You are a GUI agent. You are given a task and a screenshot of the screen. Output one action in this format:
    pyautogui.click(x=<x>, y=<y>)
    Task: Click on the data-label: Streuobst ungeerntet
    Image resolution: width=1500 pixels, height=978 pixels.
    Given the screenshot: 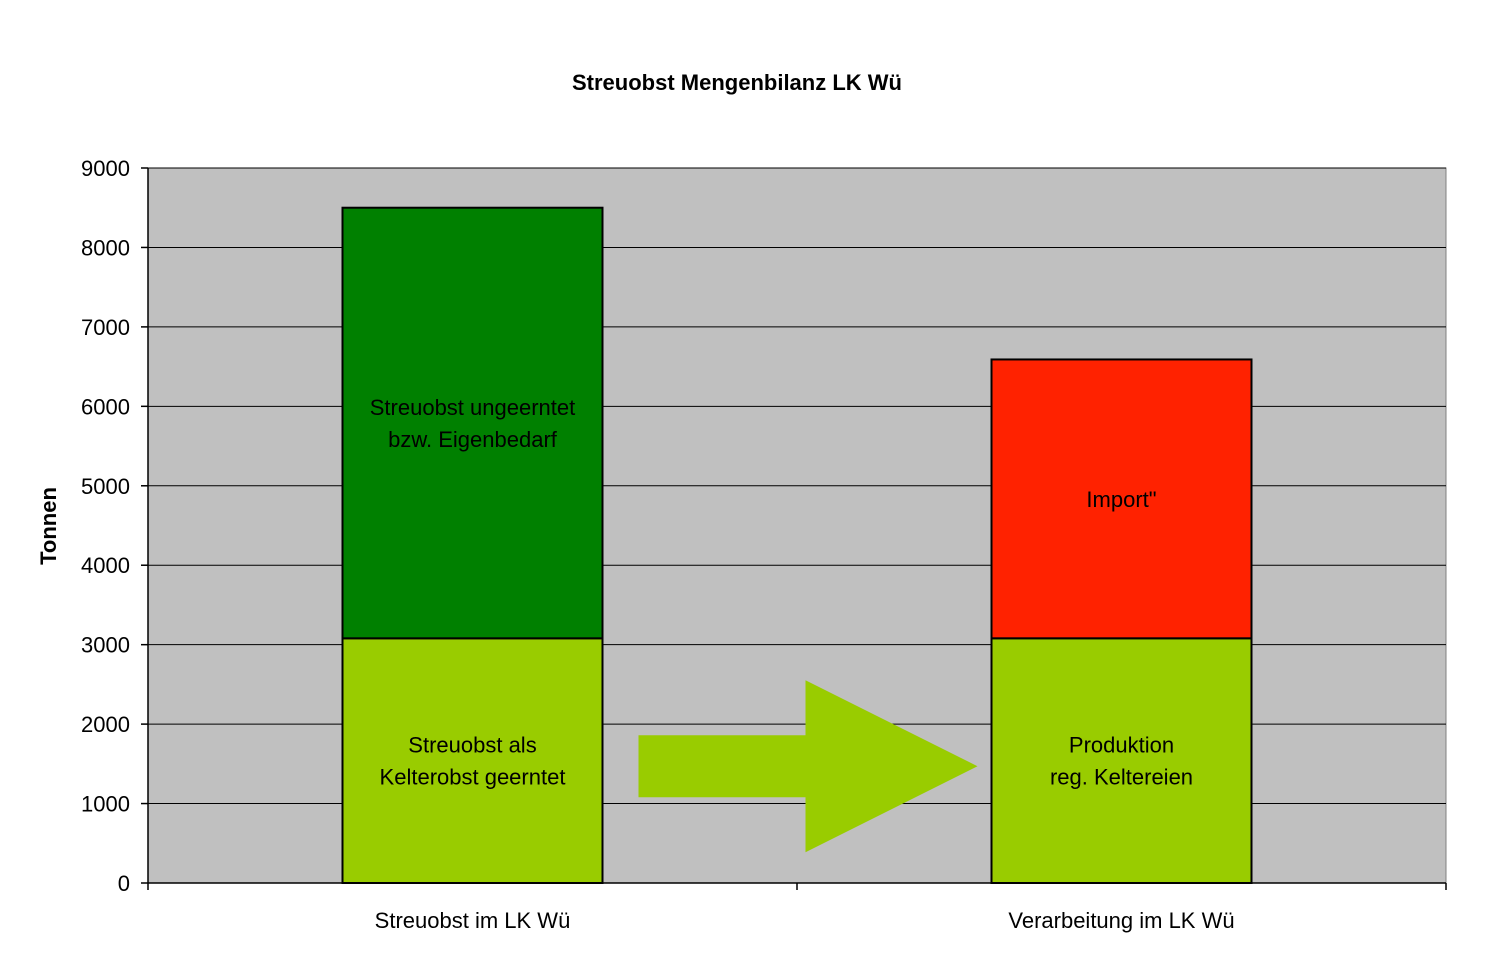 What is the action you would take?
    pyautogui.click(x=472, y=407)
    